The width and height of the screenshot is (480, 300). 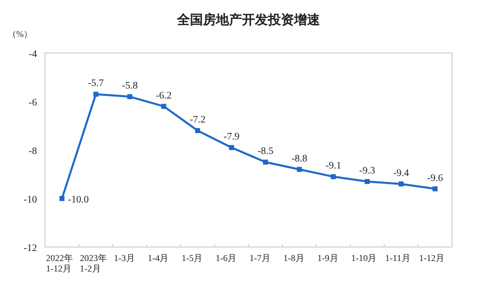 What do you see at coordinates (364, 258) in the screenshot?
I see `x-tick-label: 1-10月` at bounding box center [364, 258].